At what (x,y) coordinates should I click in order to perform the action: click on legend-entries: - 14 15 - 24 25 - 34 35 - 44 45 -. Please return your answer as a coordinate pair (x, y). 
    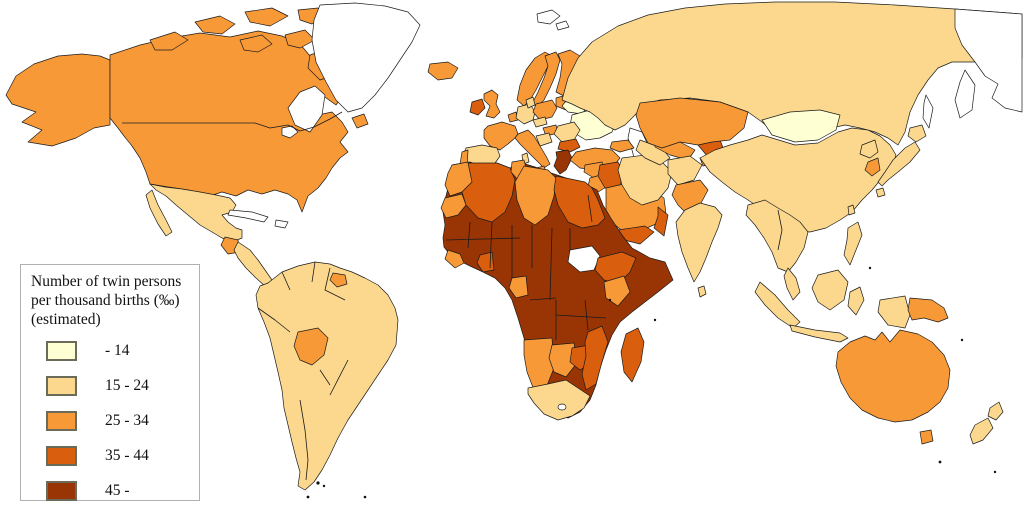
    Looking at the image, I should click on (112, 420).